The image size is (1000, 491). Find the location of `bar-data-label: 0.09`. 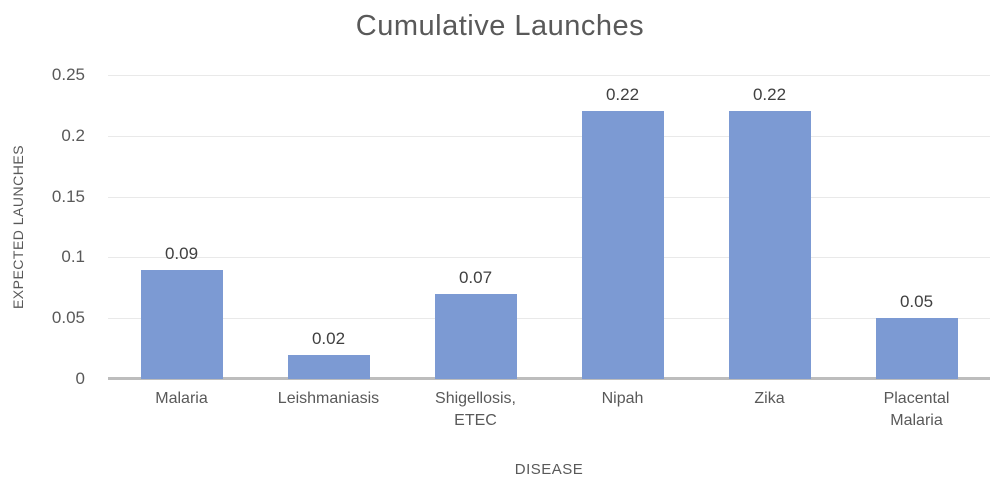

bar-data-label: 0.09 is located at coordinates (181, 253).